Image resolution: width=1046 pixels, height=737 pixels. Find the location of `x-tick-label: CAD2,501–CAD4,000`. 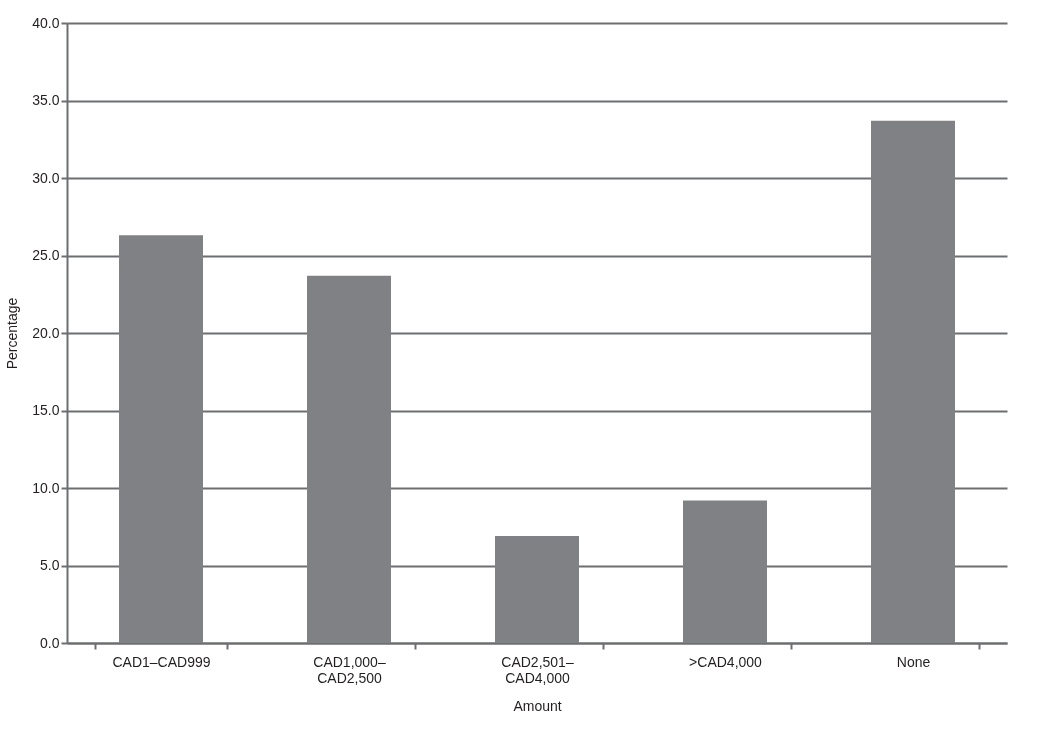

x-tick-label: CAD2,501–CAD4,000 is located at coordinates (537, 669).